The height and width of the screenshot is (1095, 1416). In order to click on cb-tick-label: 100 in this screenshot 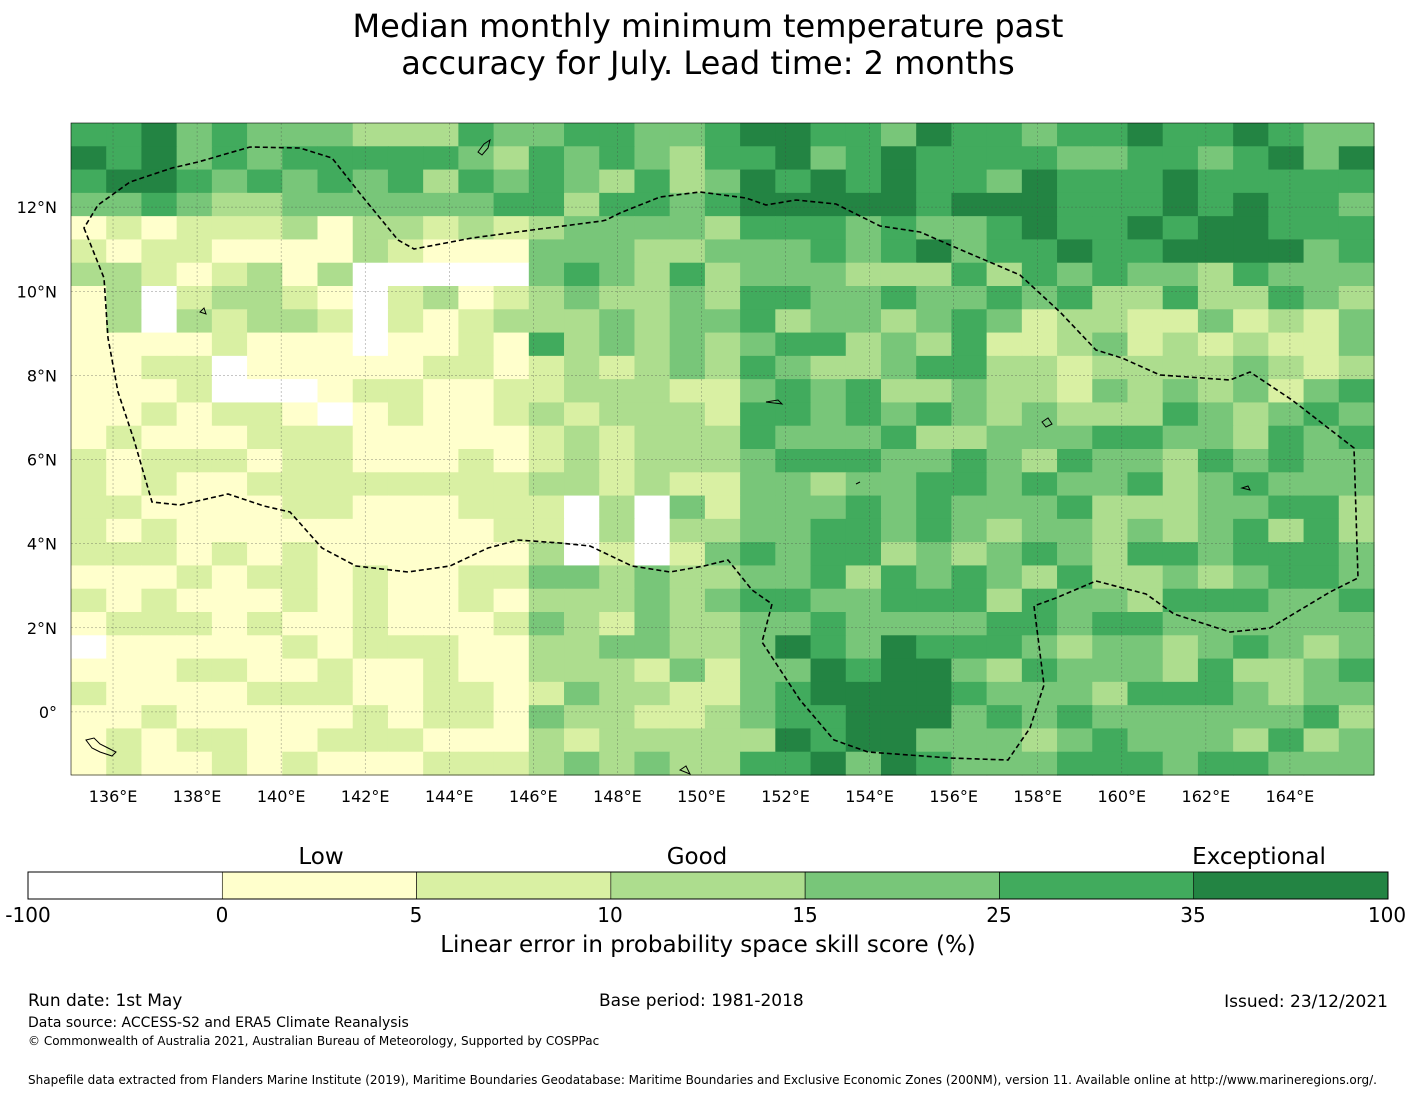, I will do `click(1387, 915)`.